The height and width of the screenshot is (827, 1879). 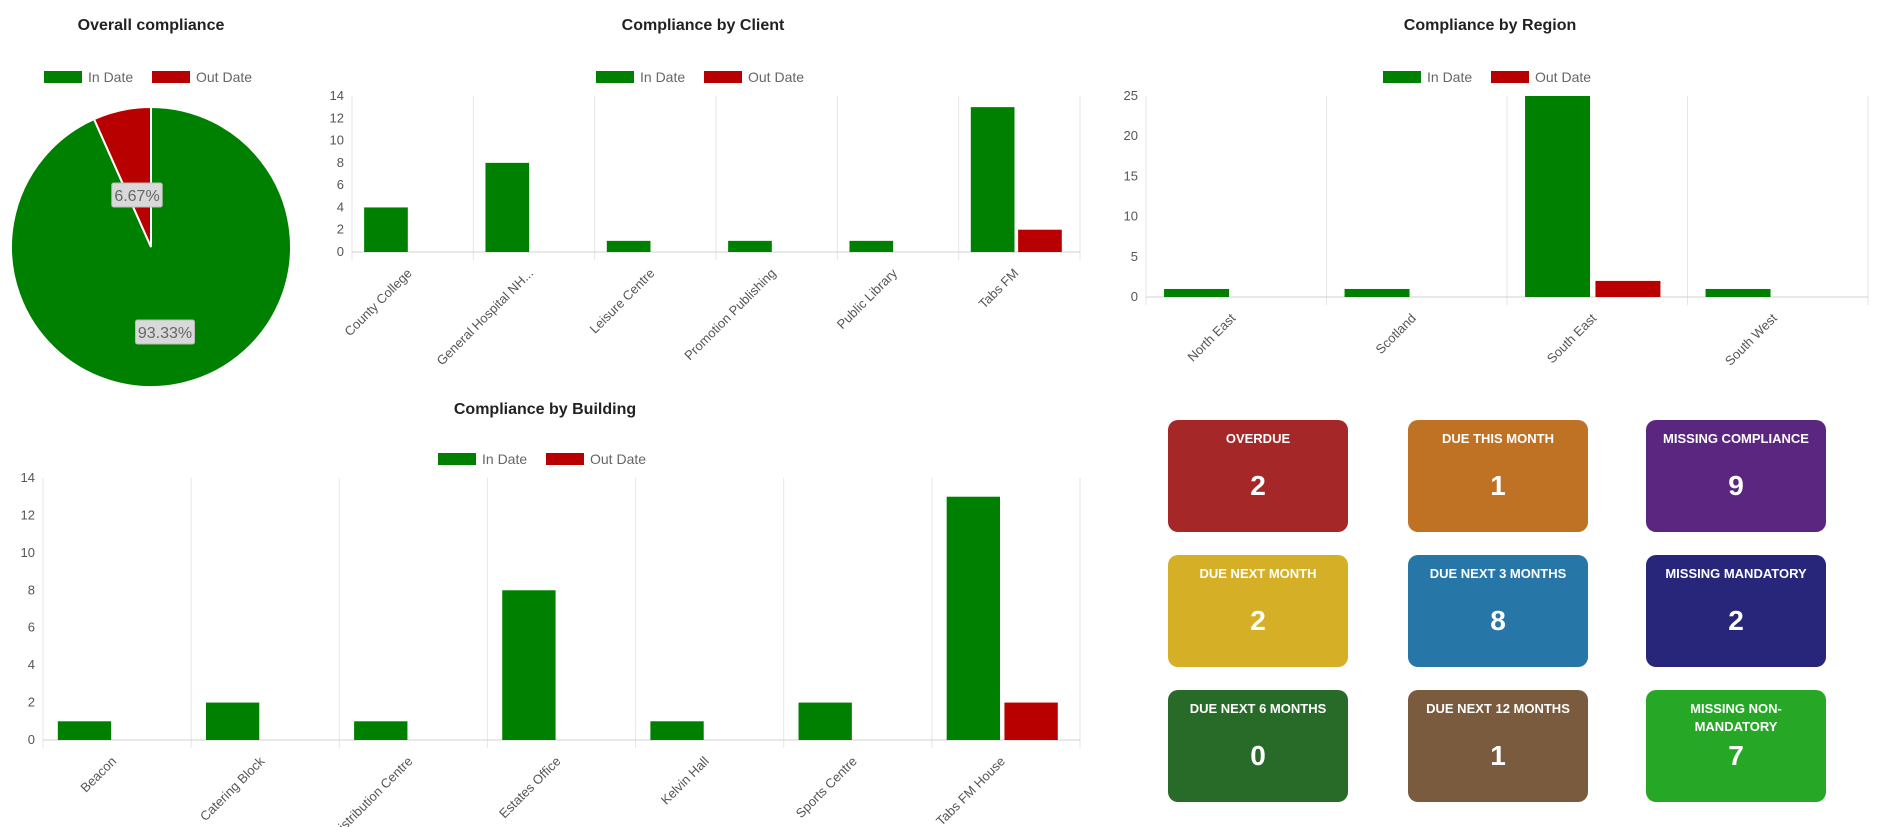 I want to click on x-category-label: Tabs FM House, so click(x=970, y=790).